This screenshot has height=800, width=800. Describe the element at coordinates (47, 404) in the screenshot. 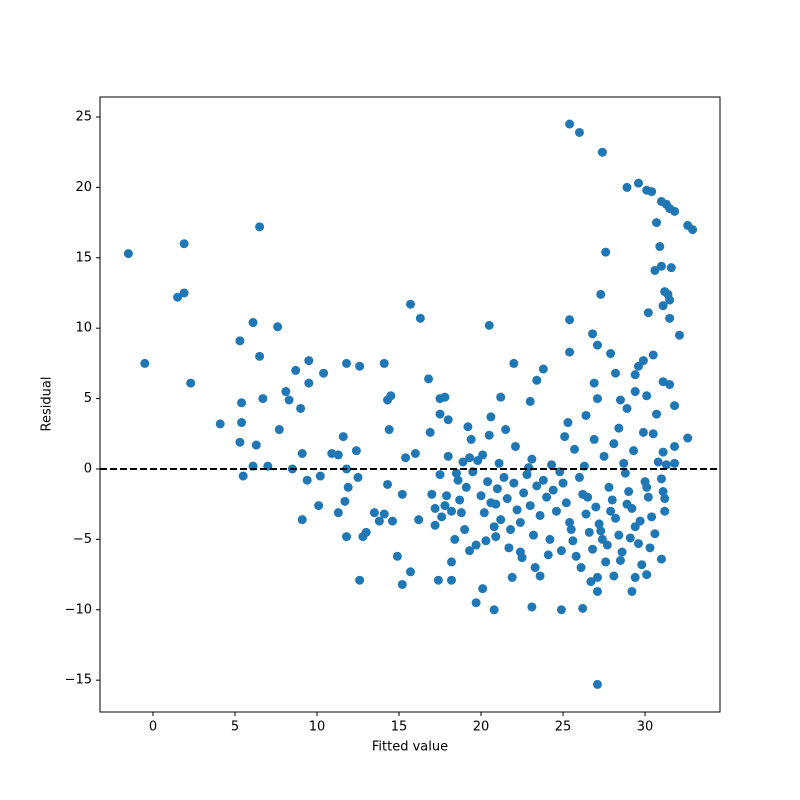

I see `y-axis-label: Residual` at that location.